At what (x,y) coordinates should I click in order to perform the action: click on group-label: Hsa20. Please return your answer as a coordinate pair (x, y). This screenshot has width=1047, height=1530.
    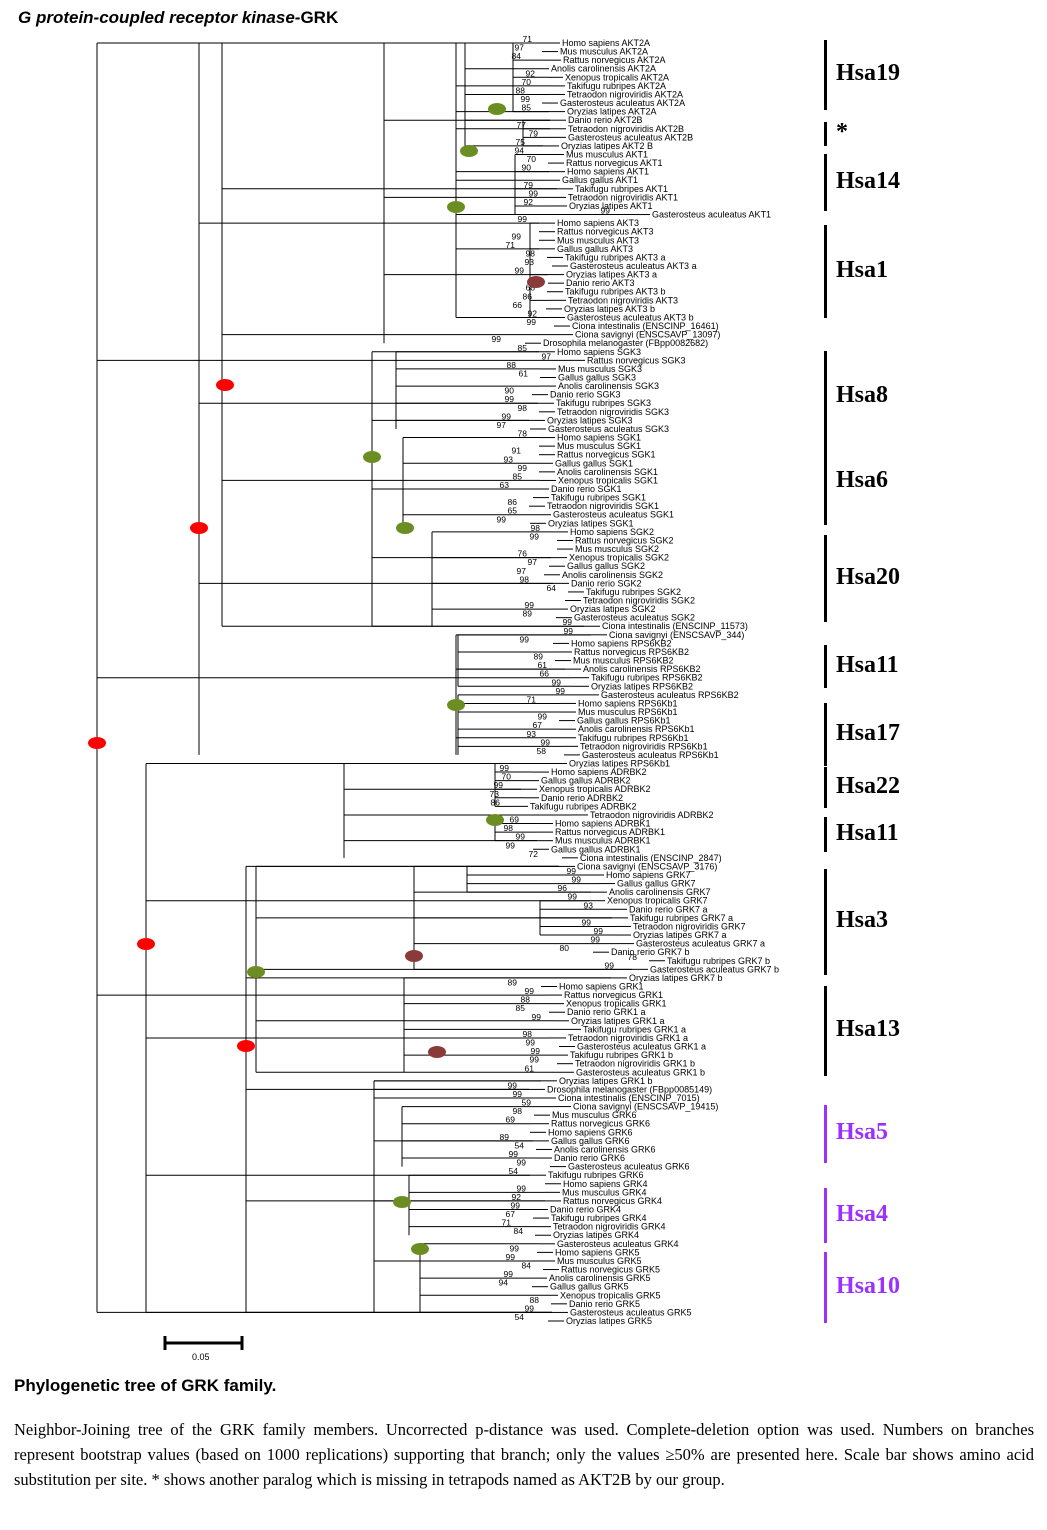
    Looking at the image, I should click on (868, 576).